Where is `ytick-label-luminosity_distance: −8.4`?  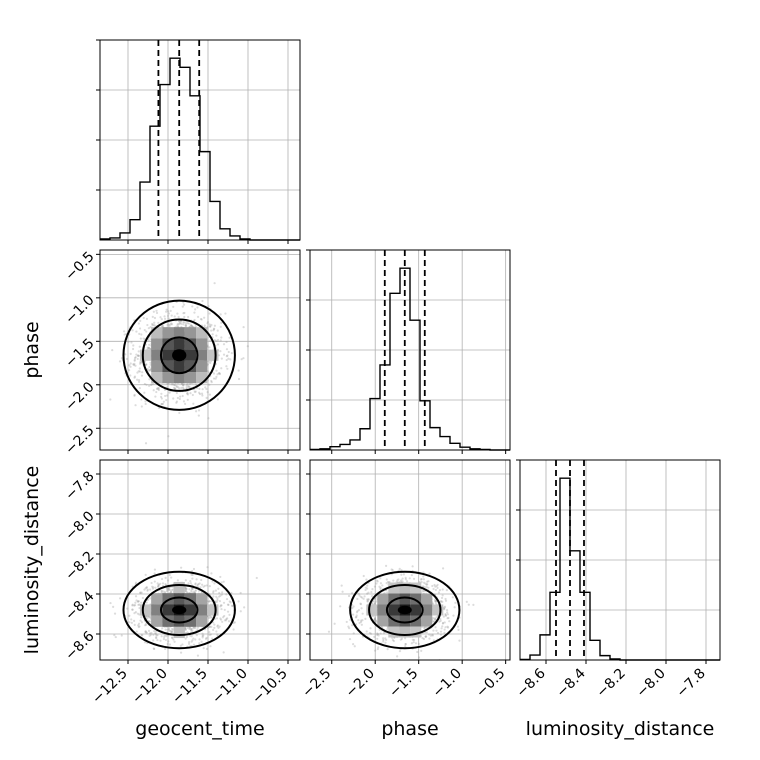 ytick-label-luminosity_distance: −8.4 is located at coordinates (79, 605).